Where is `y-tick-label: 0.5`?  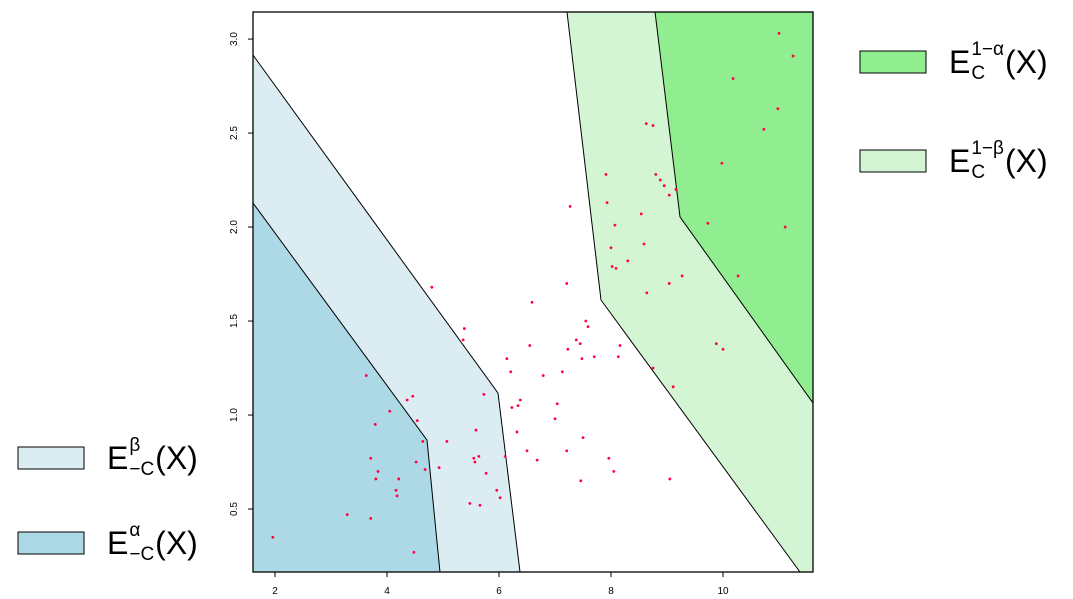
y-tick-label: 0.5 is located at coordinates (234, 509).